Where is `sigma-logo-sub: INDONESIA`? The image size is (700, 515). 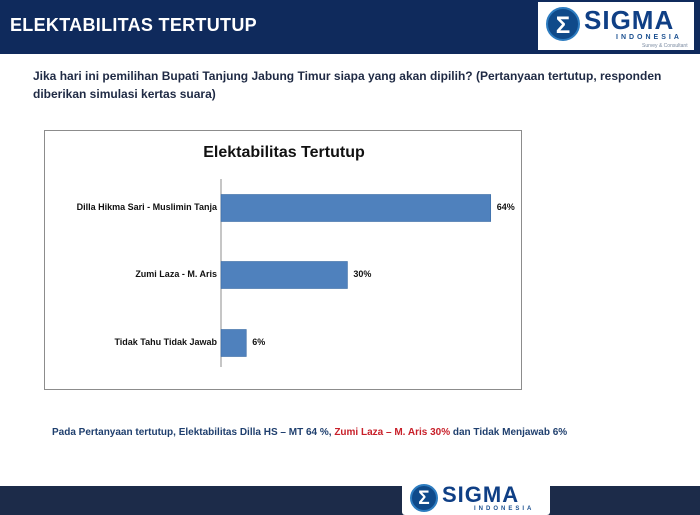
sigma-logo-sub: INDONESIA is located at coordinates (649, 37).